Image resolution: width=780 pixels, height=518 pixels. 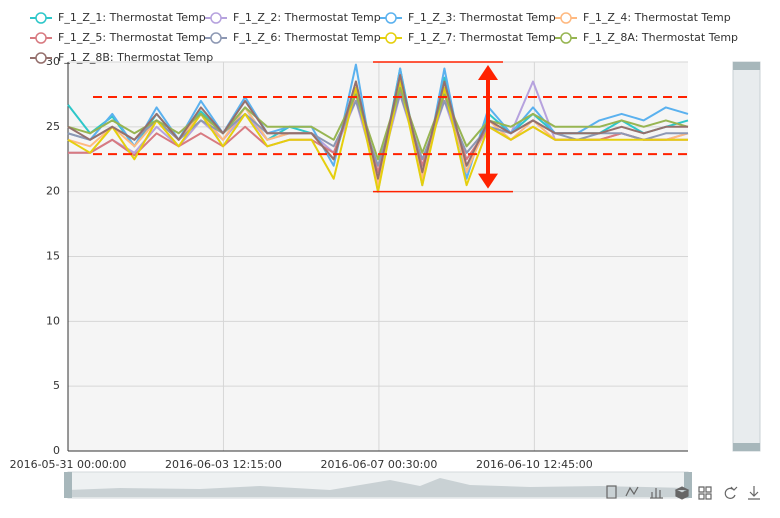 I want to click on x-tick-label: 2016-06-07 00:30:00, so click(x=379, y=464).